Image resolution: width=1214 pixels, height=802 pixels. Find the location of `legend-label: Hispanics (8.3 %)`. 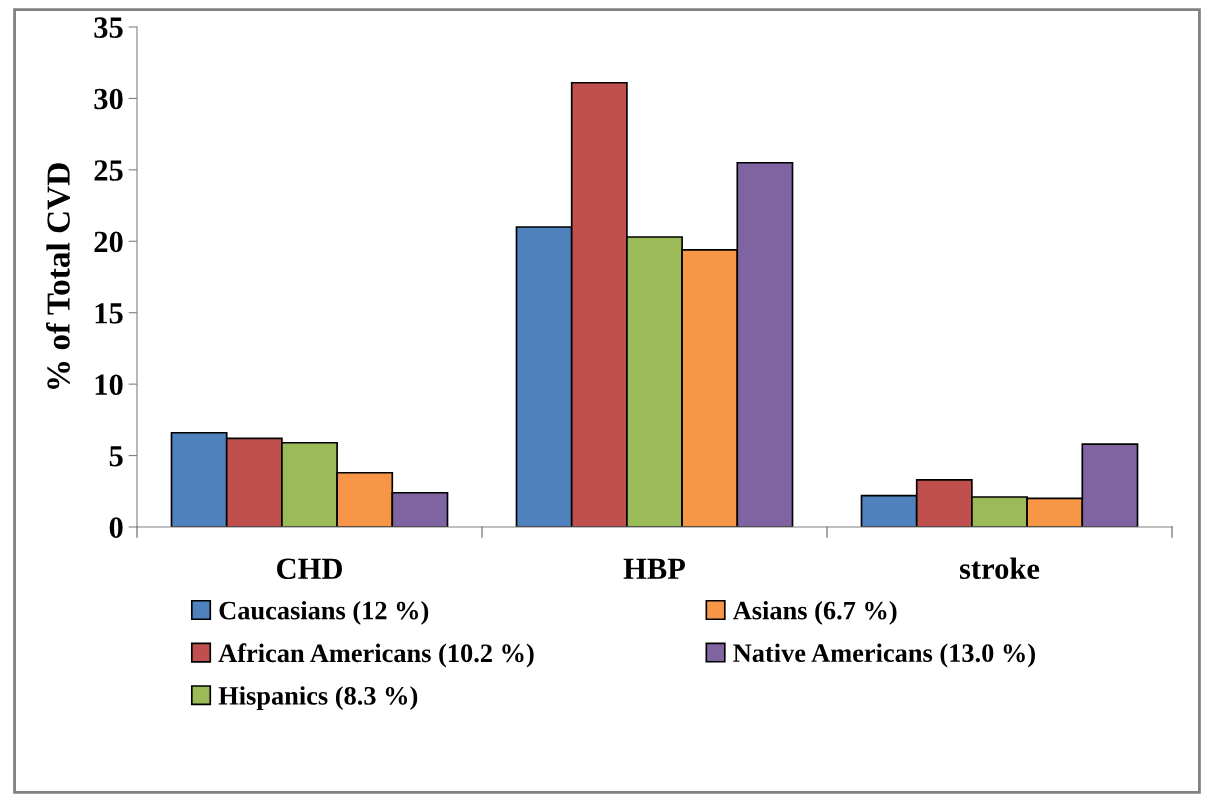

legend-label: Hispanics (8.3 %) is located at coordinates (318, 698).